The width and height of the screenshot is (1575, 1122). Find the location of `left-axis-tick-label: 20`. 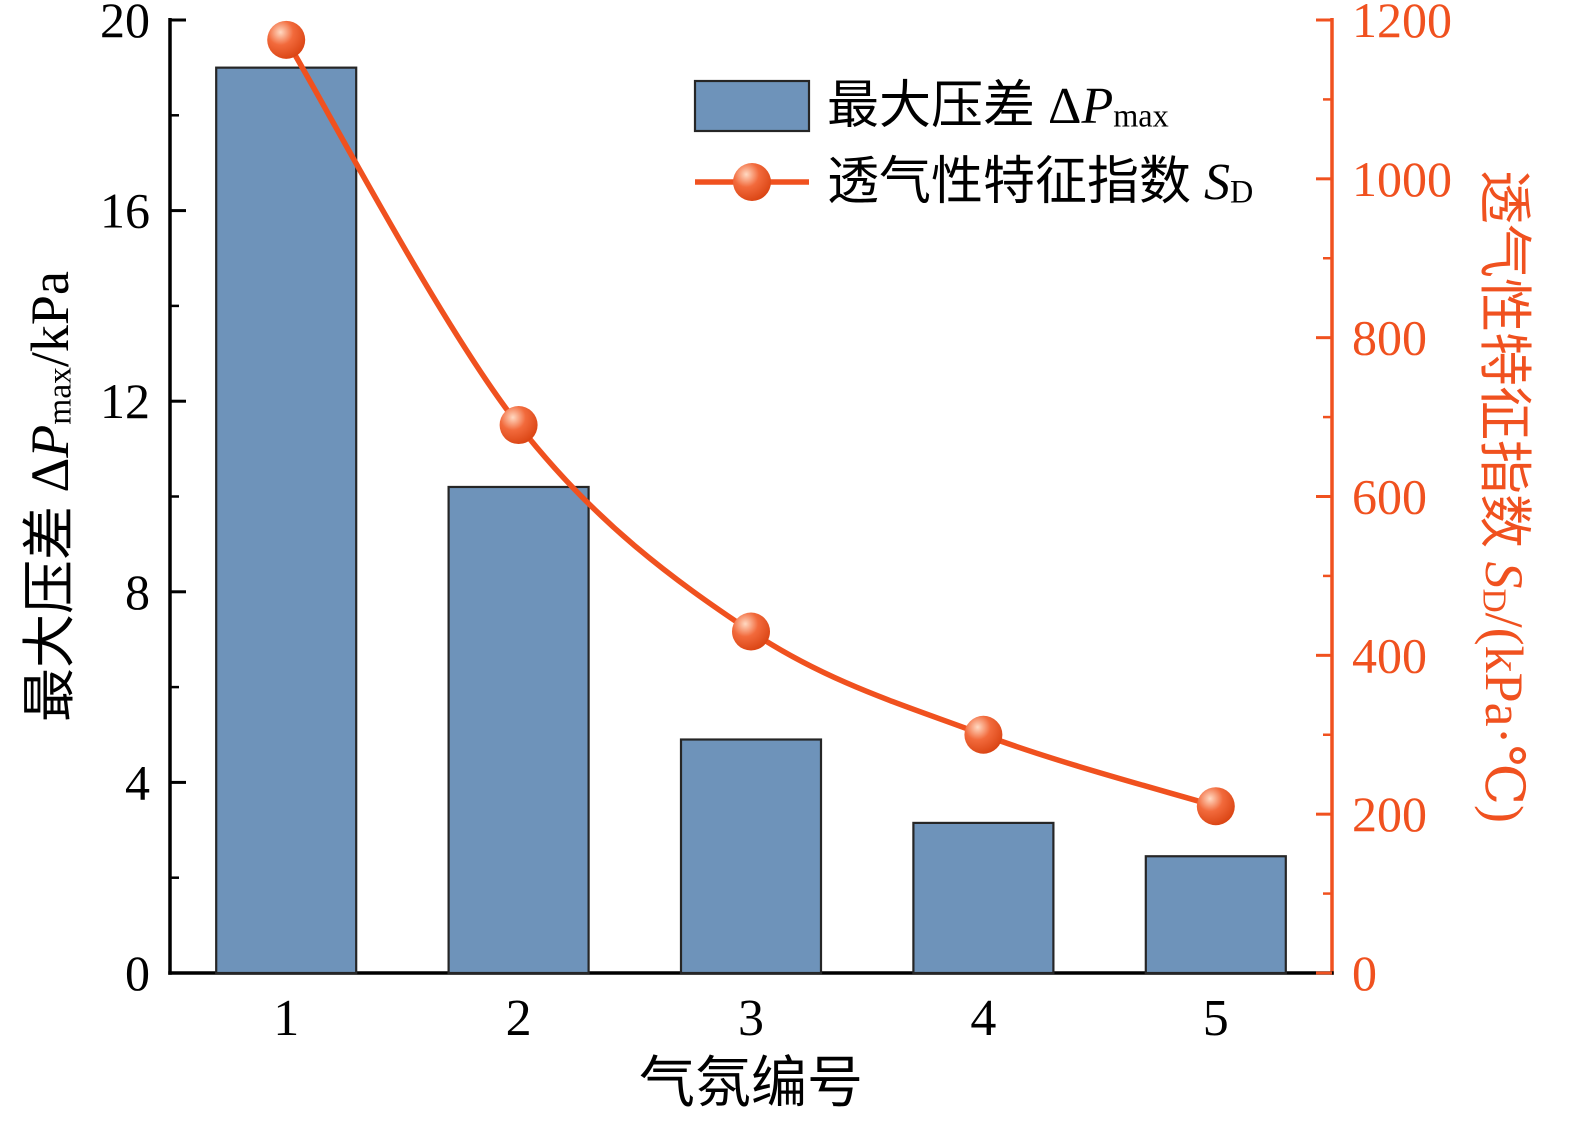

left-axis-tick-label: 20 is located at coordinates (125, 24).